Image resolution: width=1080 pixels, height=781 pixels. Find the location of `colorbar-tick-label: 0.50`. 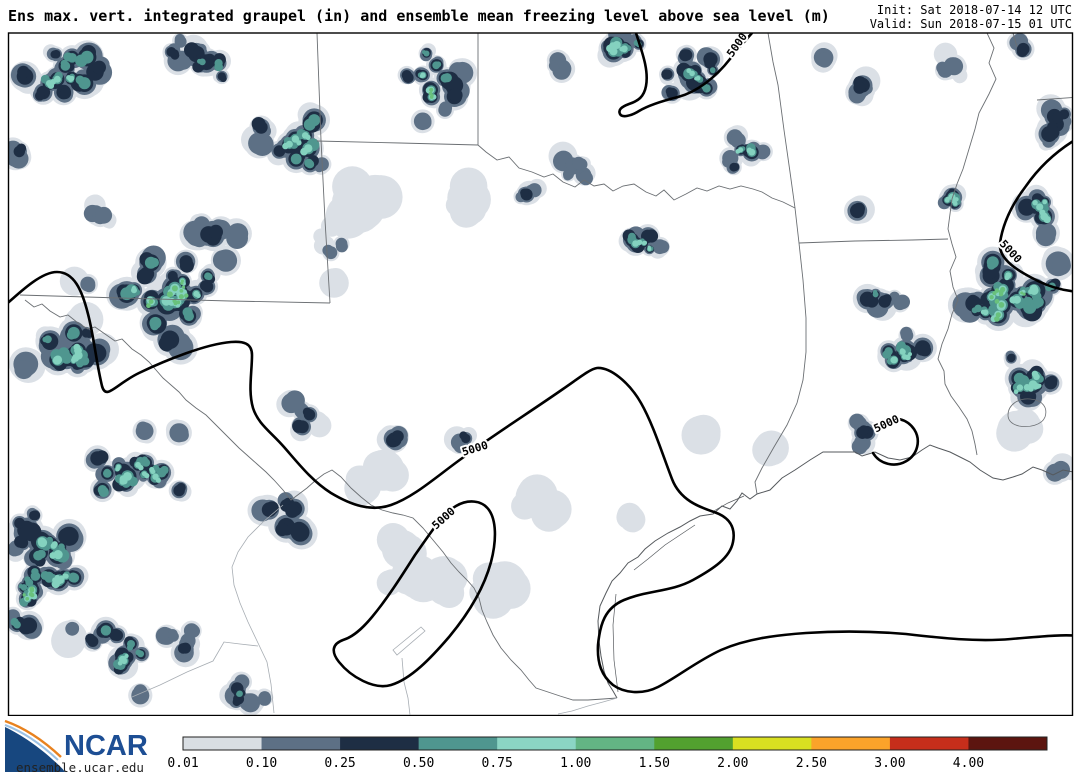

colorbar-tick-label: 0.50 is located at coordinates (418, 763).